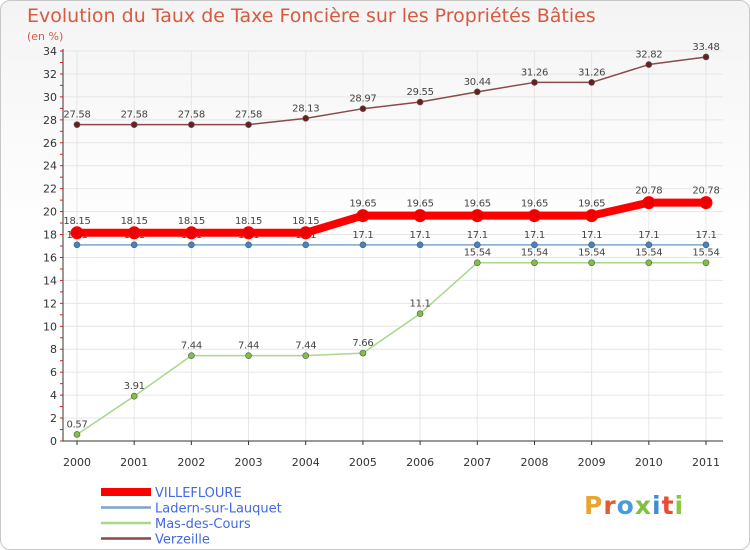 Image resolution: width=750 pixels, height=550 pixels. I want to click on legend-item-ladern-sur-lauquet: Ladern-sur-Lauquet, so click(191, 509).